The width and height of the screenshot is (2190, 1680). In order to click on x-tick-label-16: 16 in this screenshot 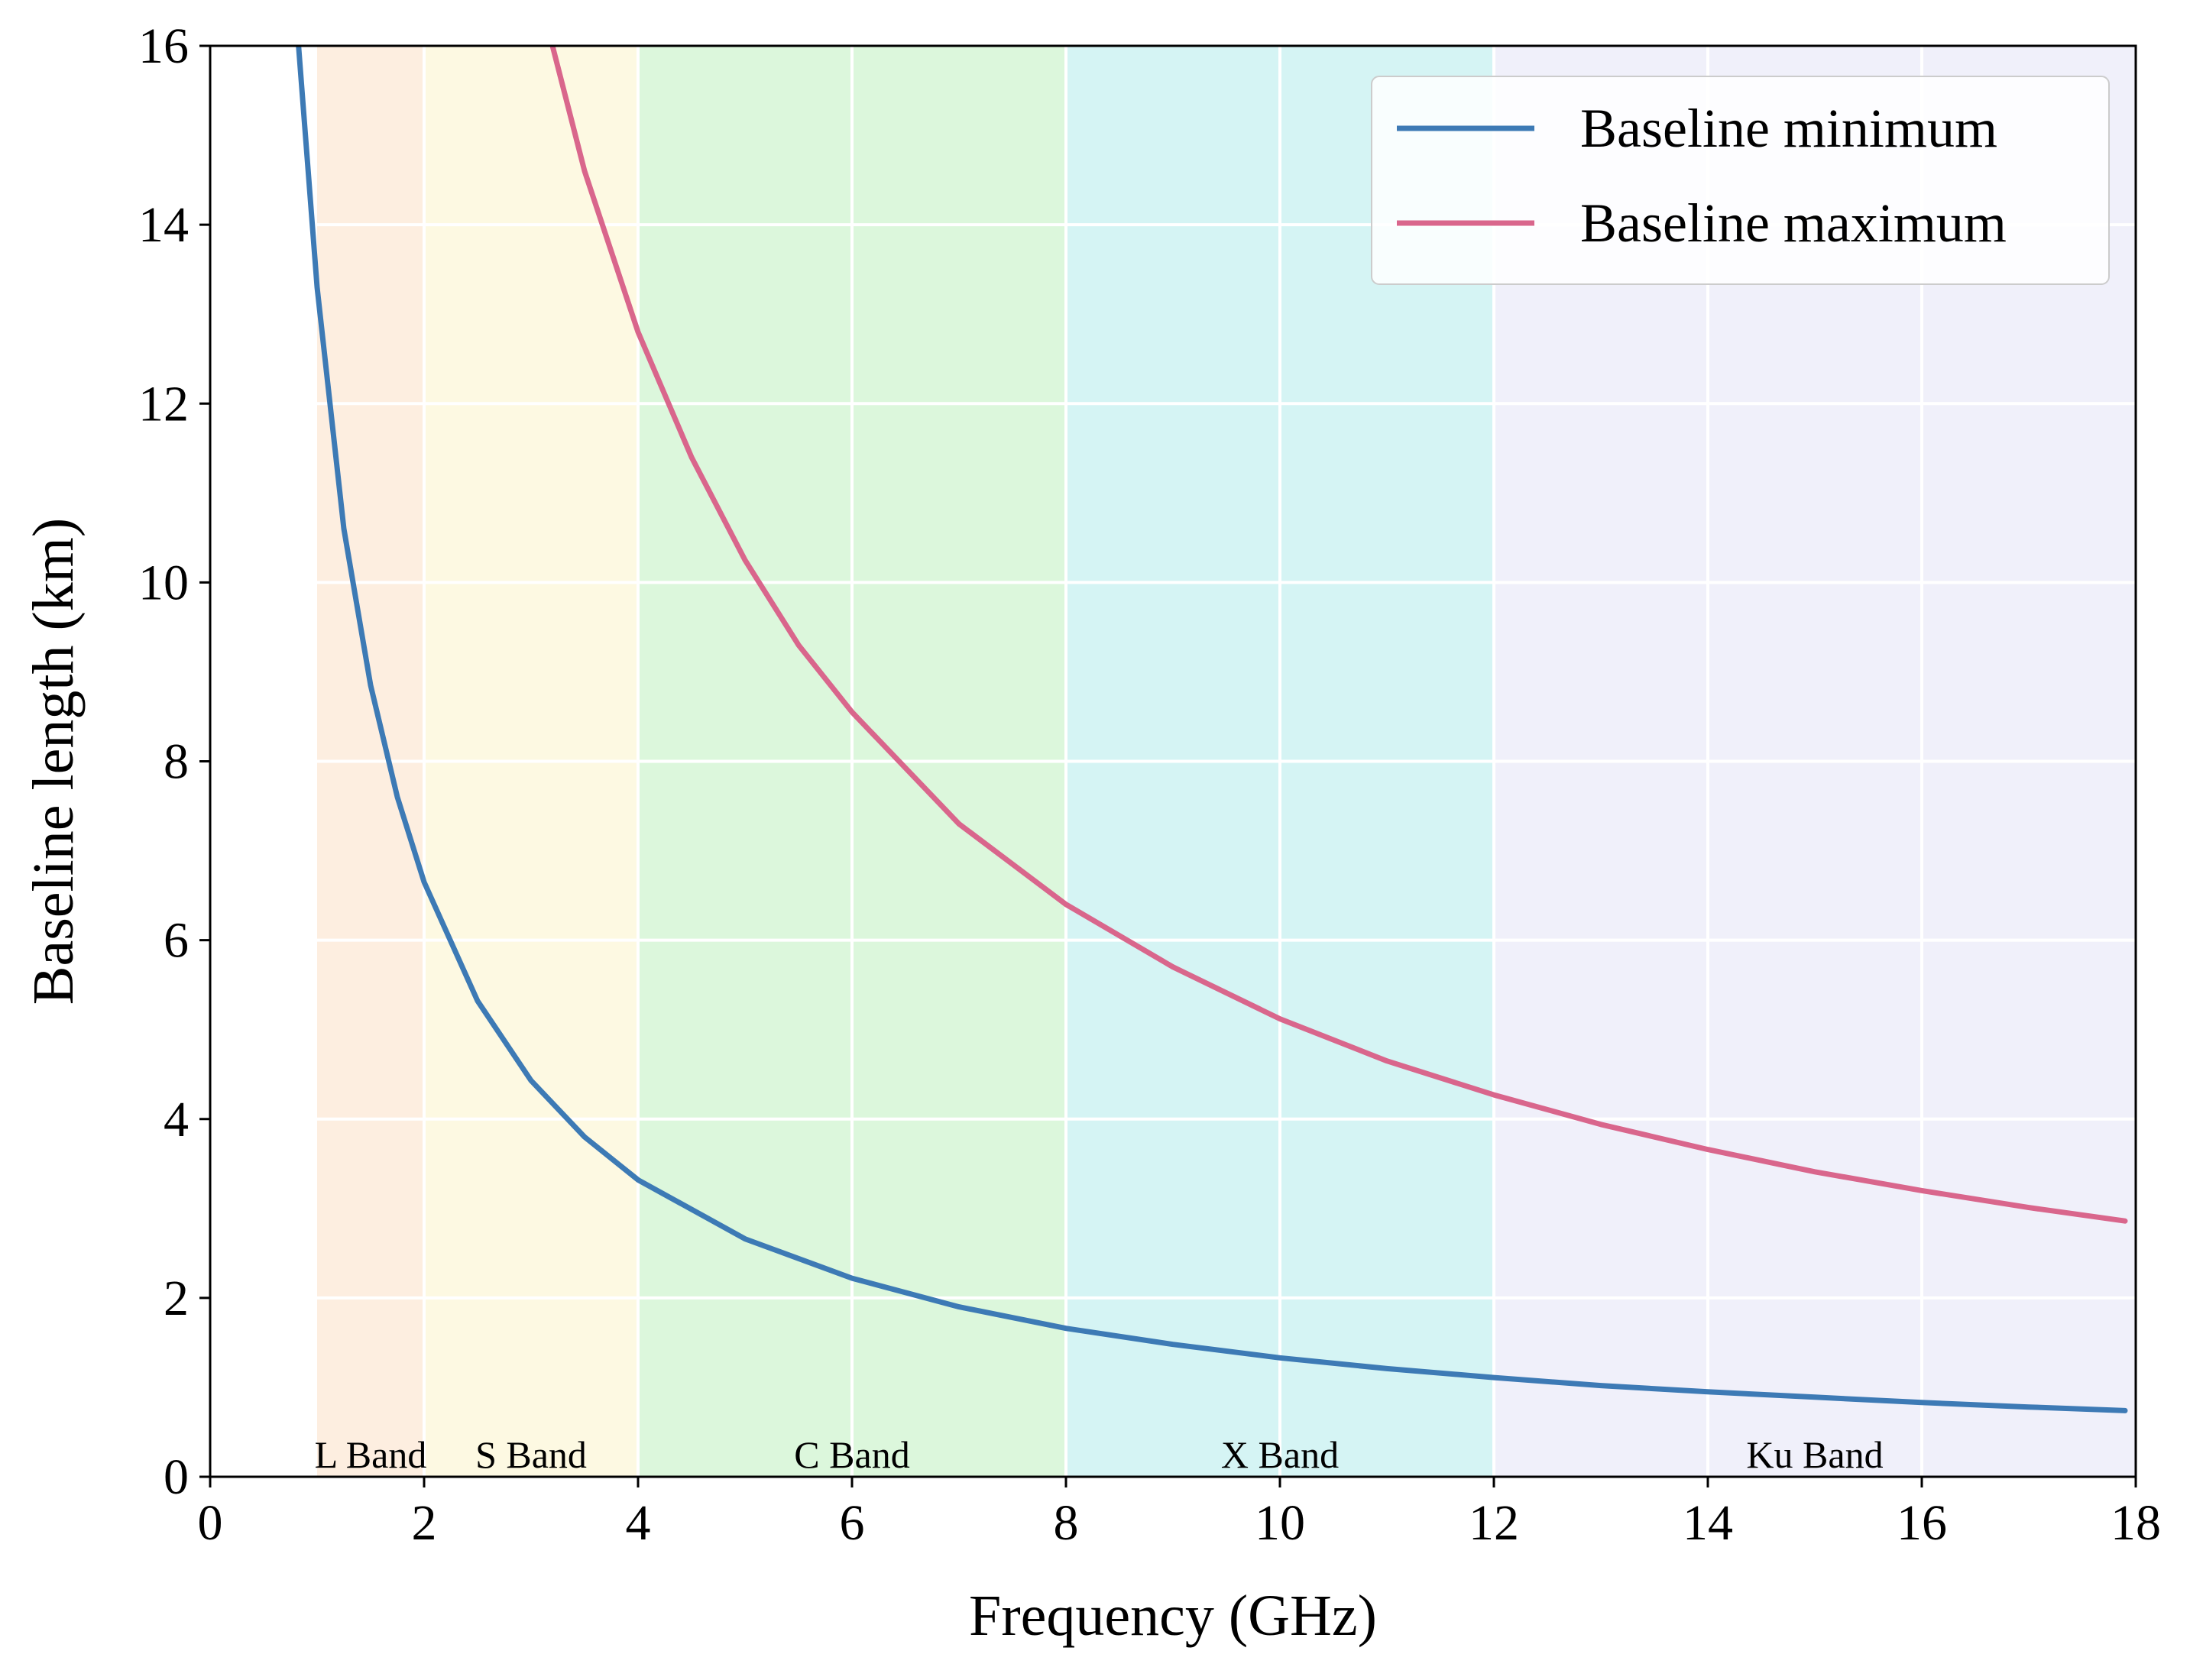, I will do `click(1922, 1523)`.